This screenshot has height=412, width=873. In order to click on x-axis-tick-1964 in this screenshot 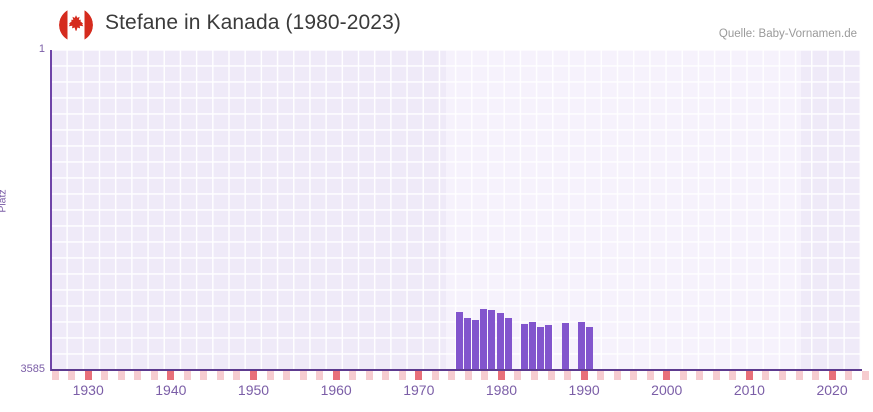, I will do `click(369, 375)`.